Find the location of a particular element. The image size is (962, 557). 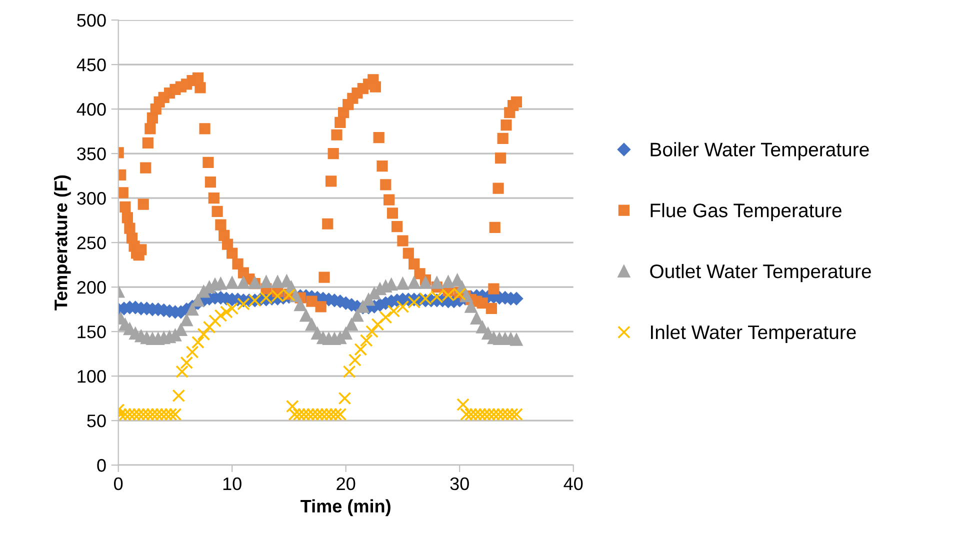

y-tick-label: 100 is located at coordinates (92, 376).